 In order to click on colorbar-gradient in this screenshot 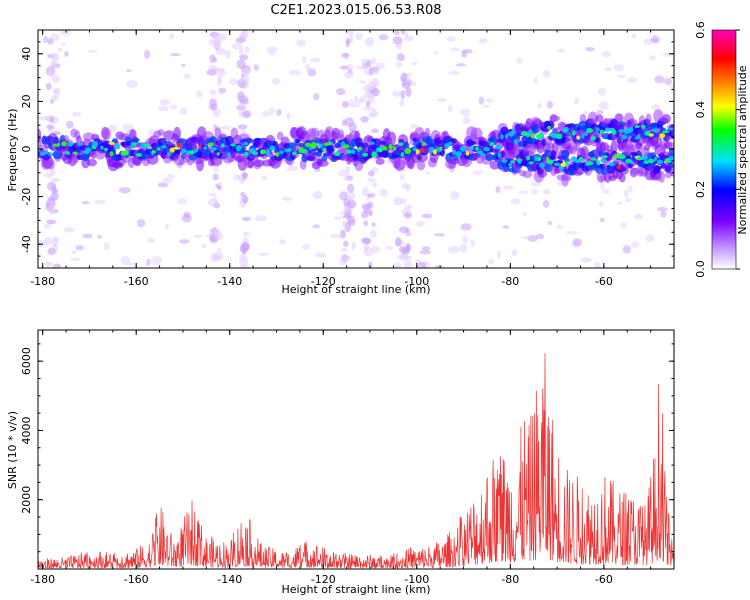, I will do `click(724, 149)`.